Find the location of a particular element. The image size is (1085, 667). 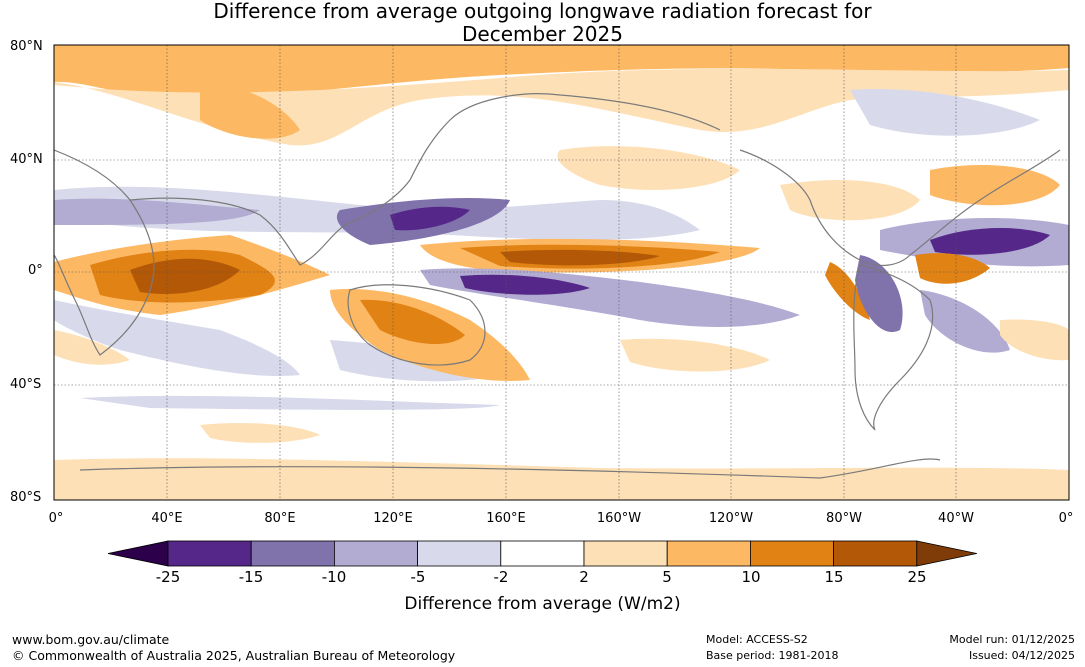

south-pacific-positive is located at coordinates (695, 355).